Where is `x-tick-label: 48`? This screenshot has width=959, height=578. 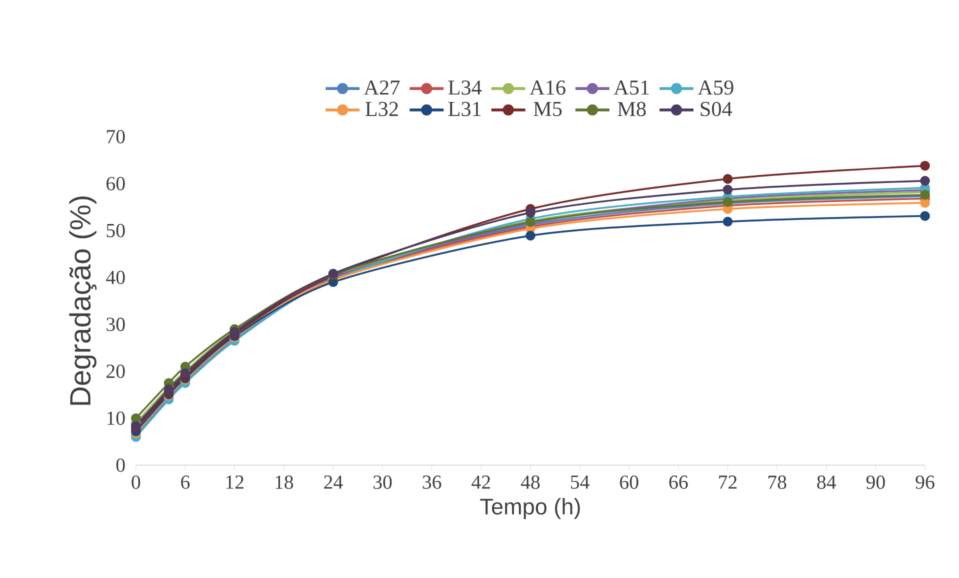
x-tick-label: 48 is located at coordinates (530, 482).